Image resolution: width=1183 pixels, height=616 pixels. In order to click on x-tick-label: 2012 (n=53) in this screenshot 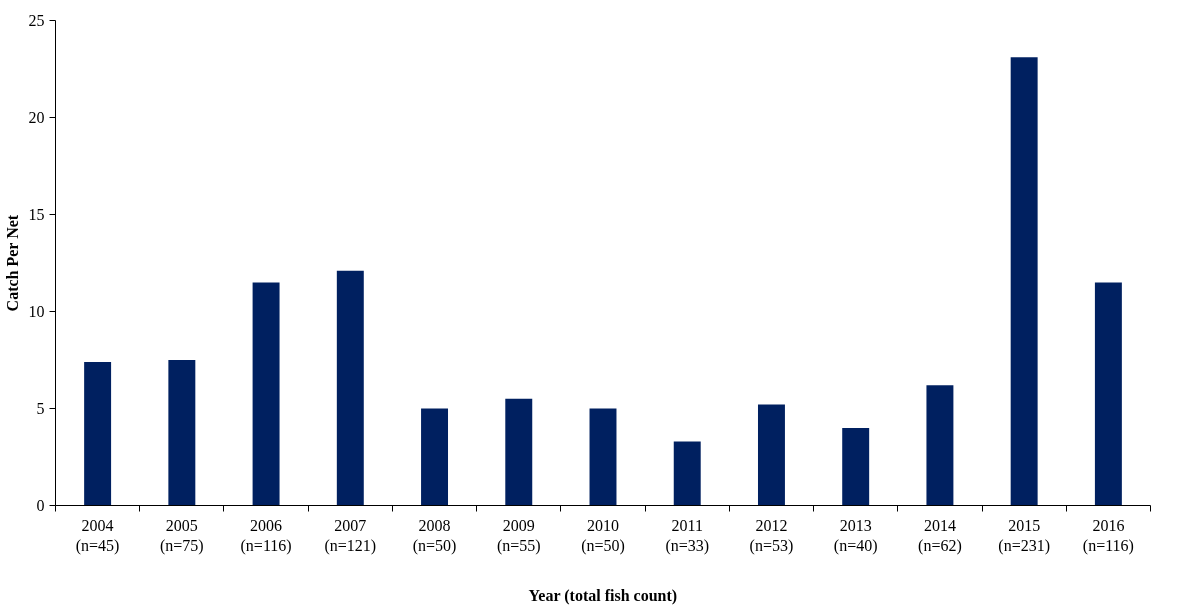, I will do `click(771, 535)`.